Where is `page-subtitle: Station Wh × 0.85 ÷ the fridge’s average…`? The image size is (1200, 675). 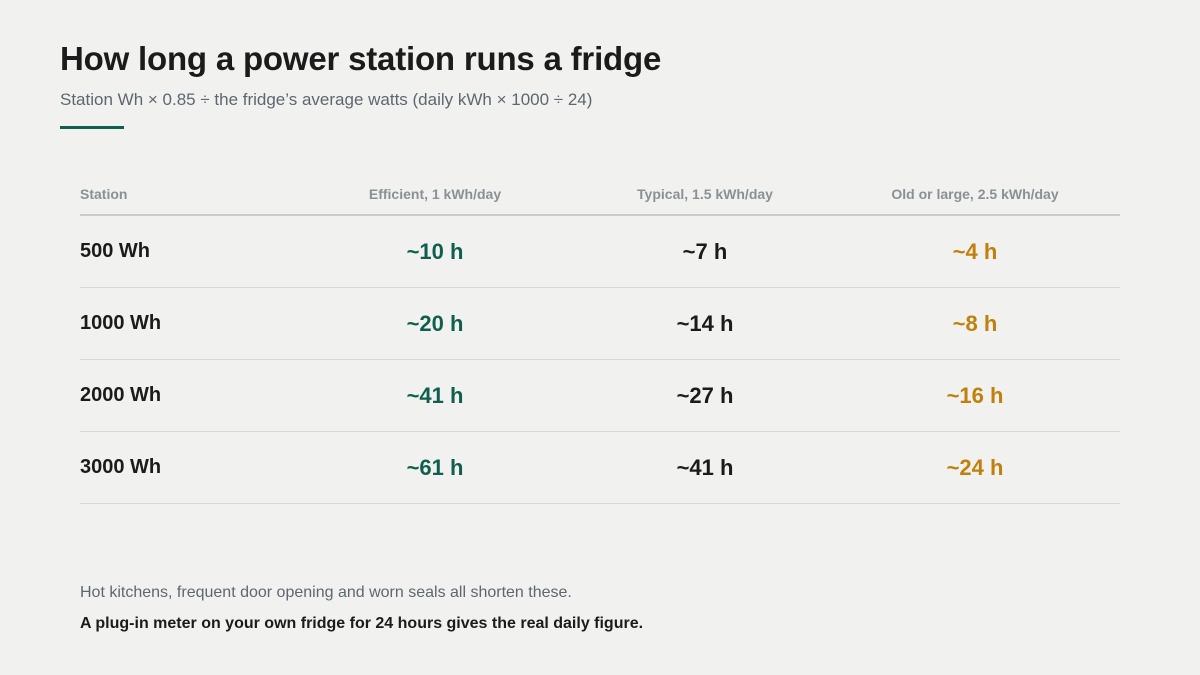 page-subtitle: Station Wh × 0.85 ÷ the fridge’s average… is located at coordinates (326, 99).